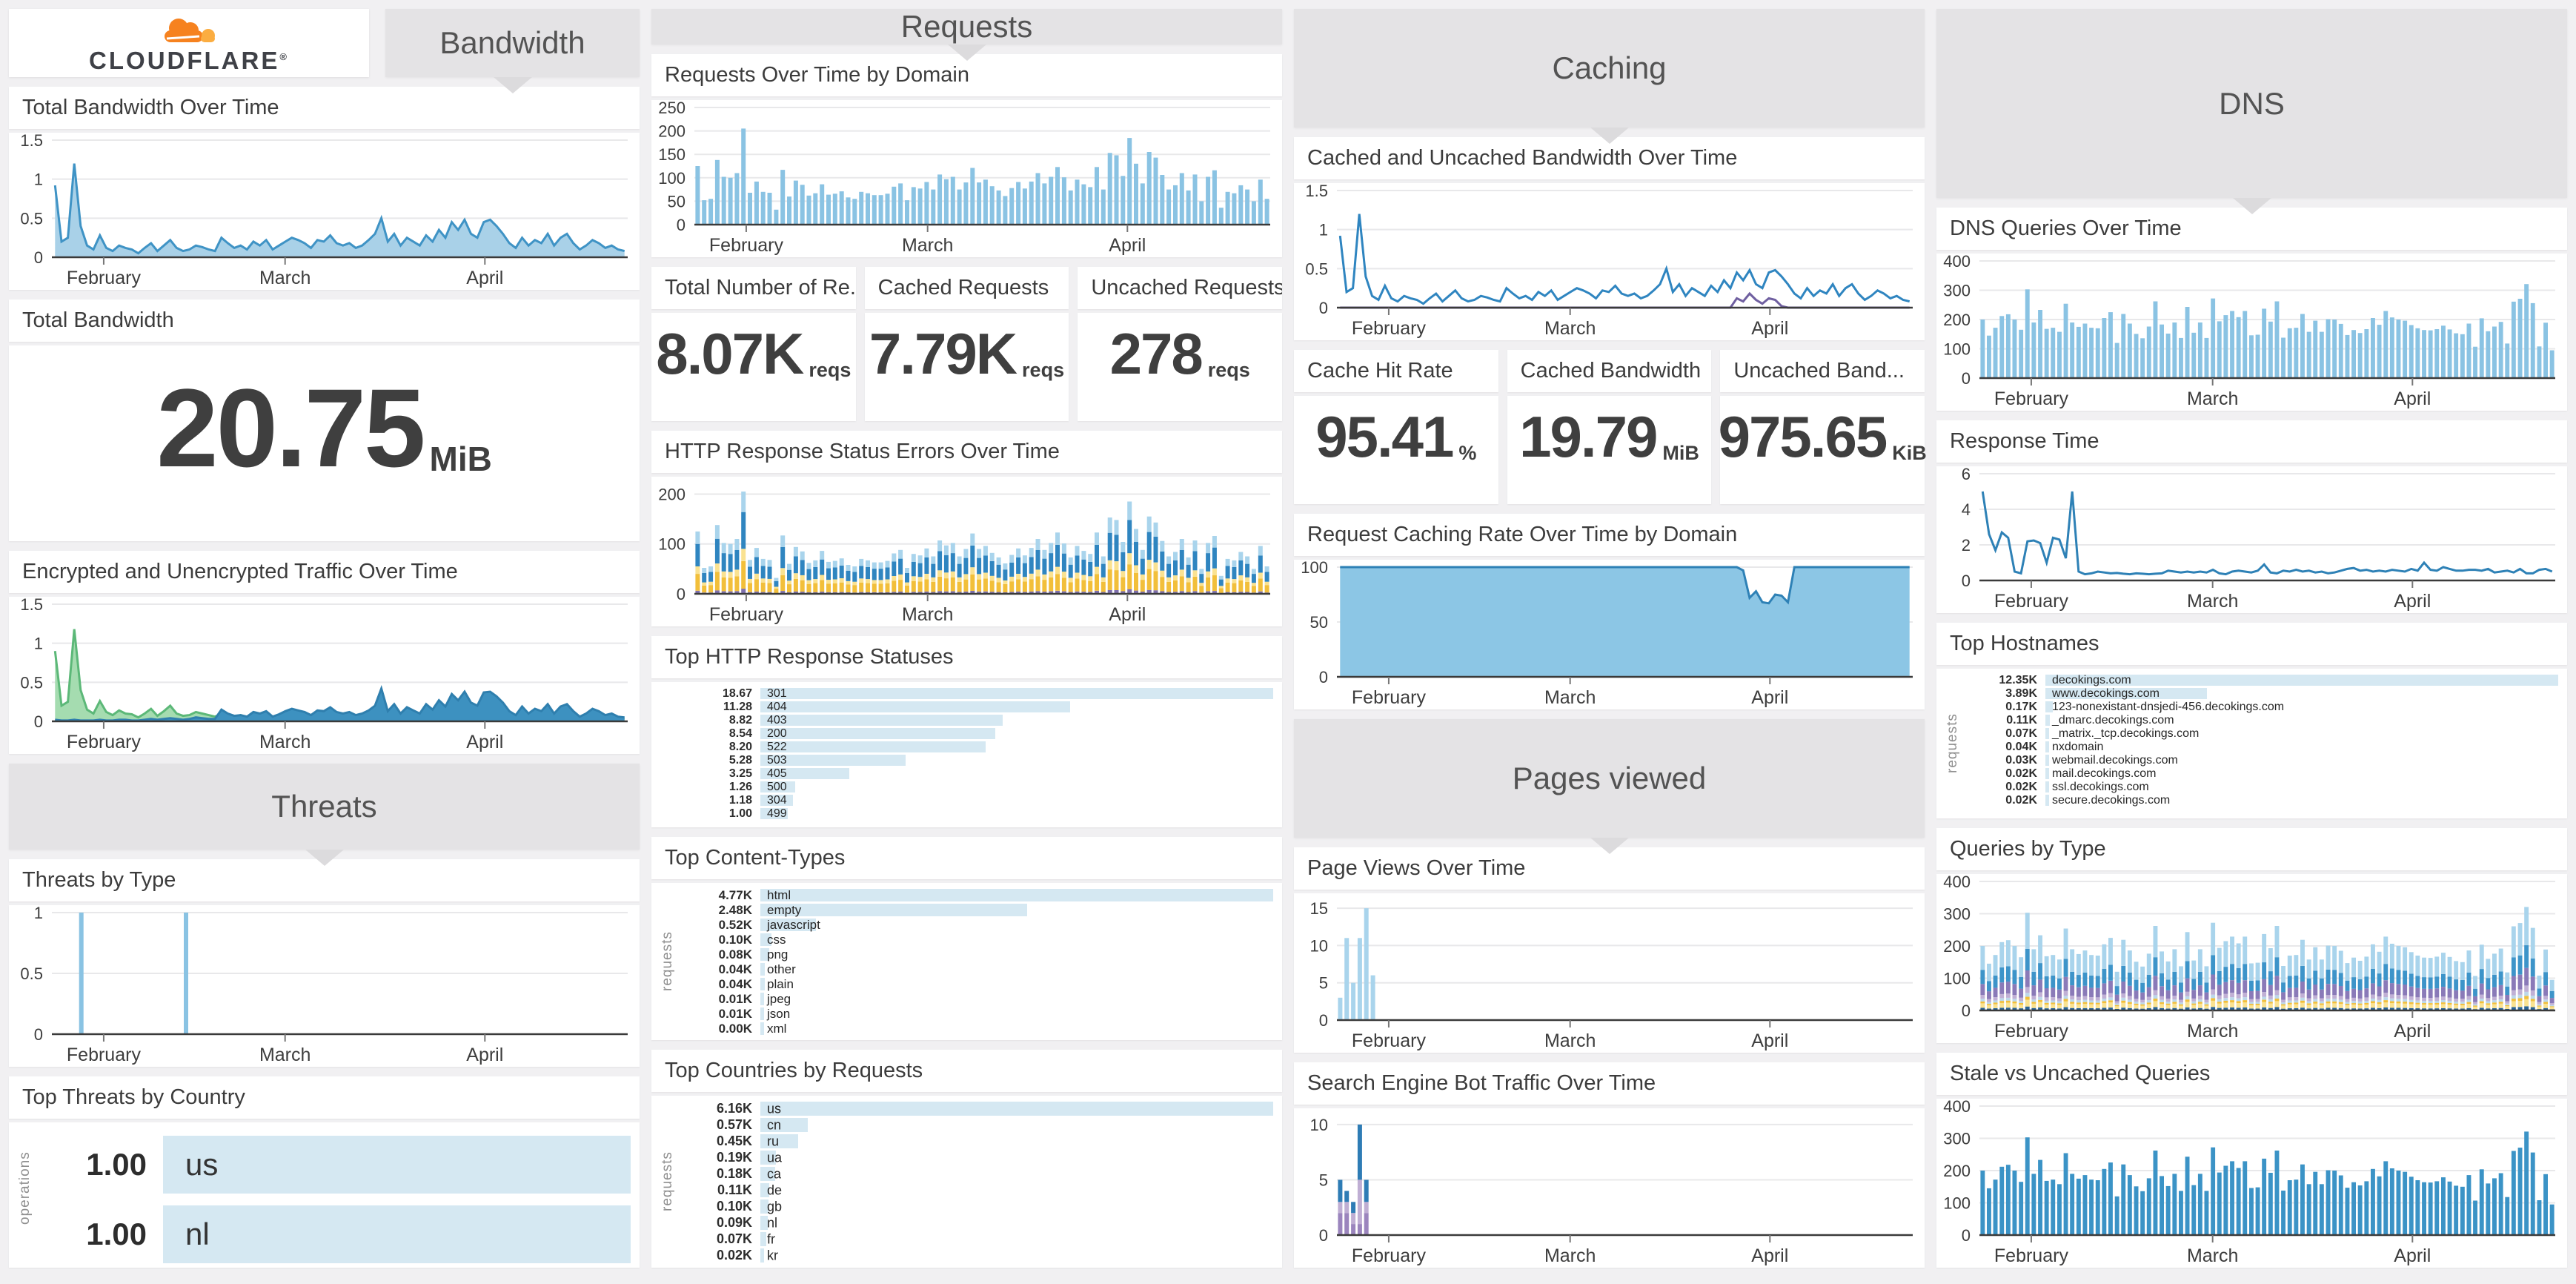 Image resolution: width=2576 pixels, height=1284 pixels. I want to click on list-item: 0.45K ru, so click(975, 1141).